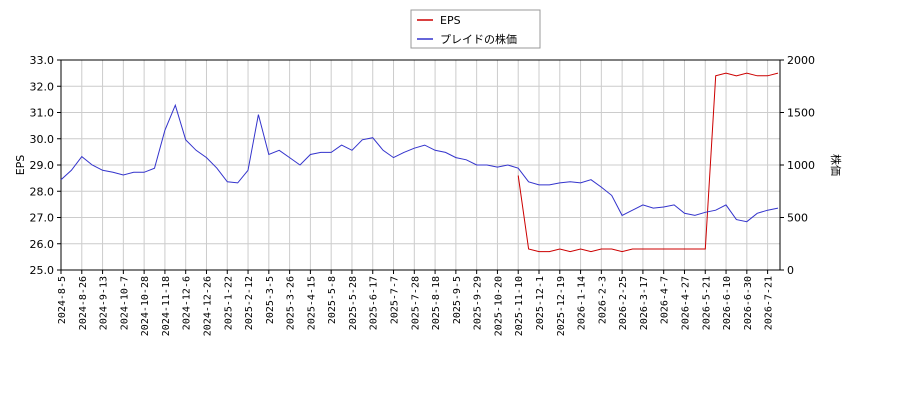 Image resolution: width=900 pixels, height=400 pixels. I want to click on x-tick-label: 2026-1-14, so click(582, 303).